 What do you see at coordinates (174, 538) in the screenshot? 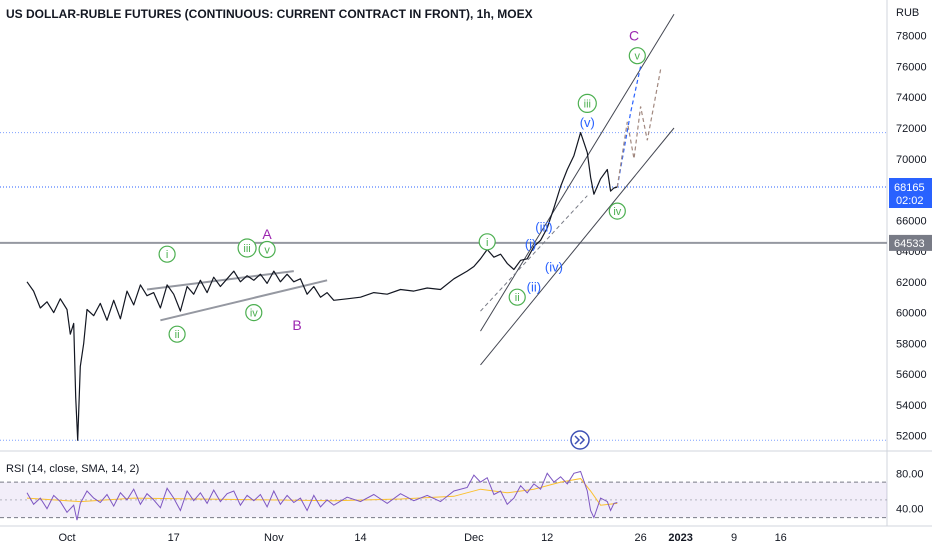
I see `time-tick-label: 17` at bounding box center [174, 538].